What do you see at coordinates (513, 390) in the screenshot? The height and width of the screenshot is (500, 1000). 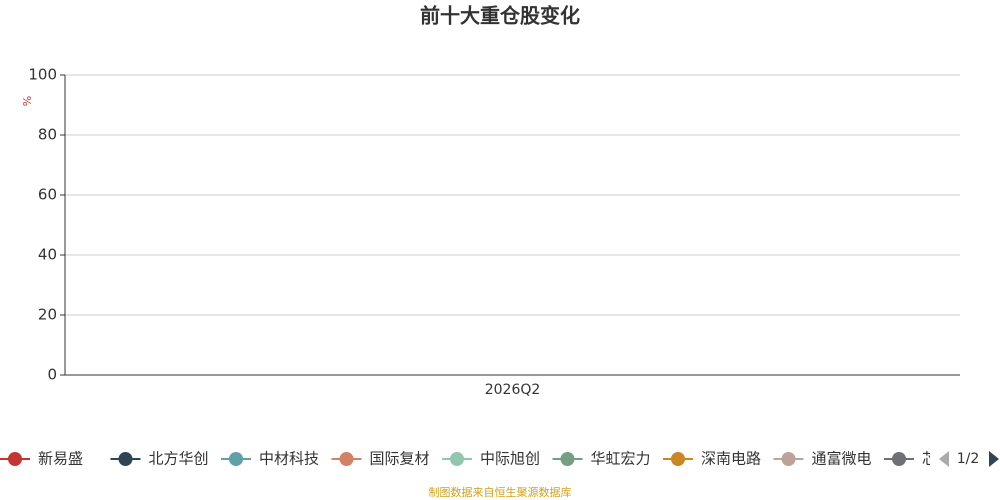 I see `x-tick-label: 2026Q2` at bounding box center [513, 390].